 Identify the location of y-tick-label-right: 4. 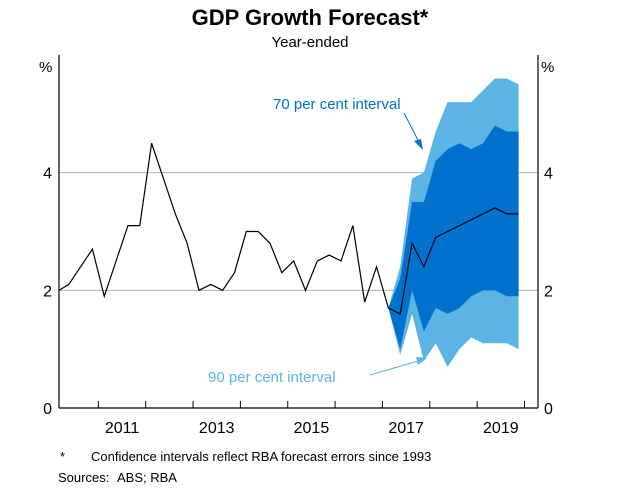
(548, 174).